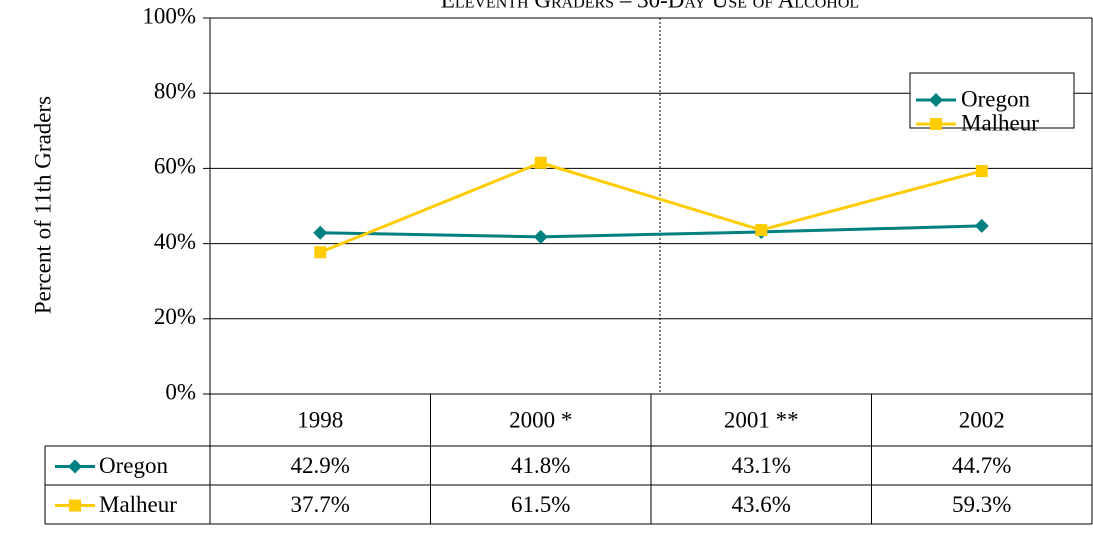 This screenshot has width=1093, height=536. I want to click on y-tick-label: 60%, so click(175, 166).